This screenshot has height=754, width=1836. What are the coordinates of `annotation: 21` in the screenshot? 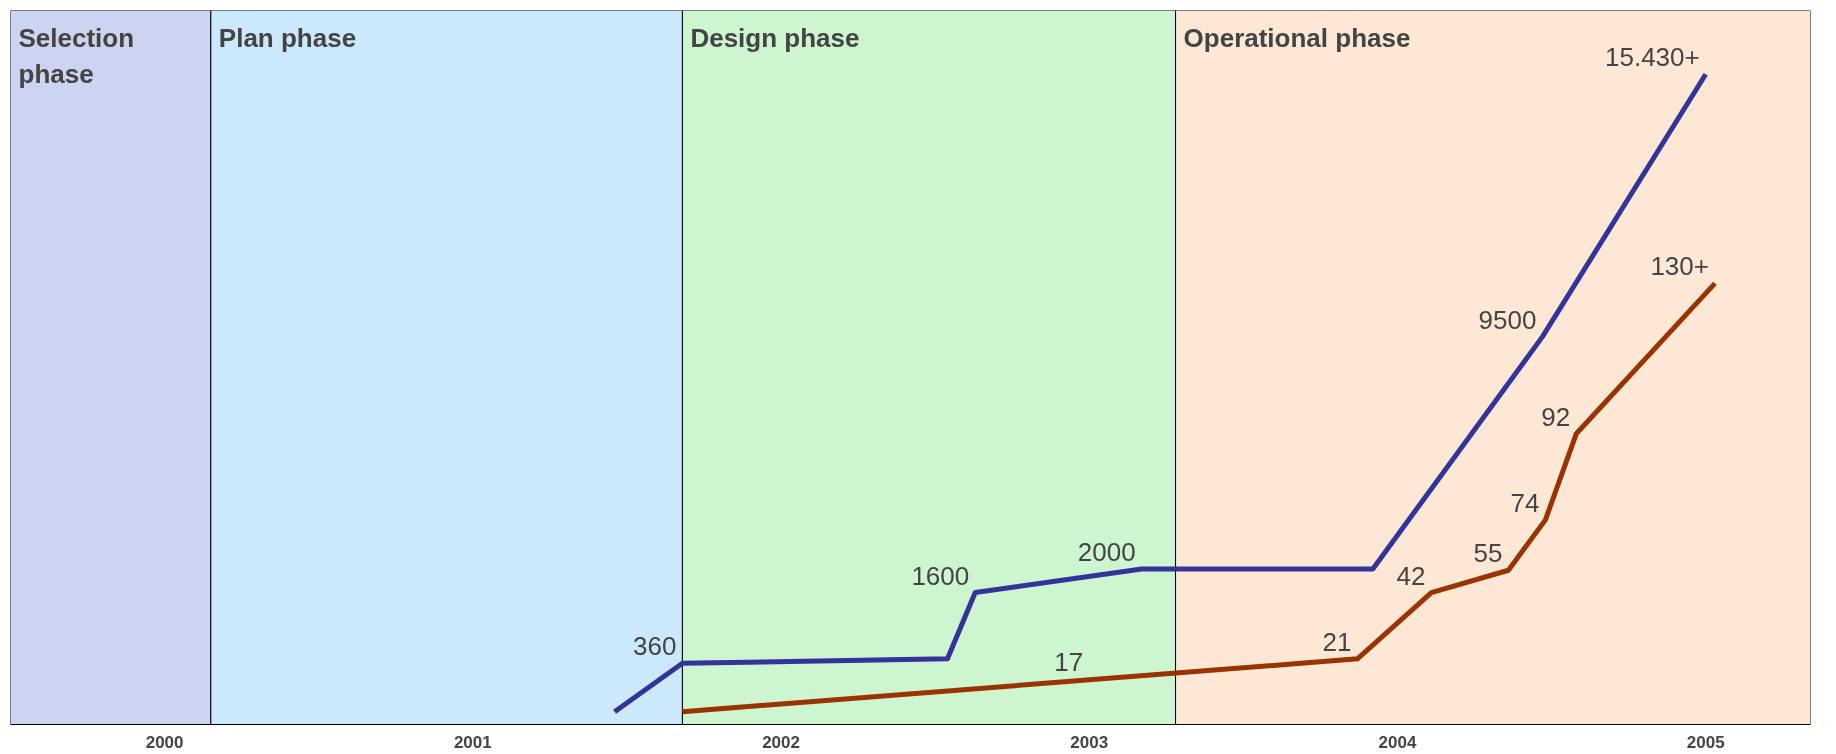 It's located at (1337, 641).